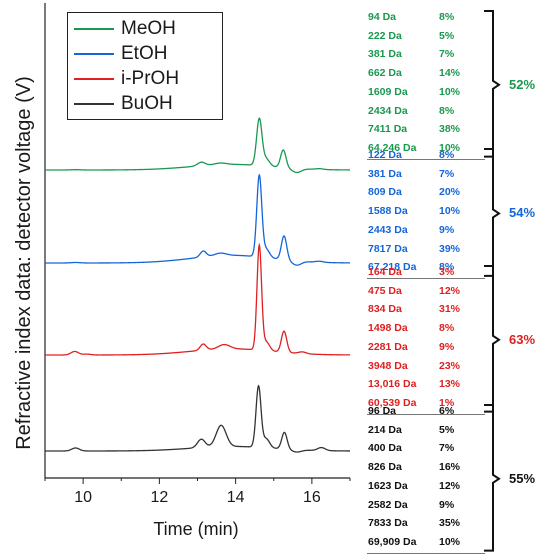 This screenshot has height=554, width=549. I want to click on legend-swatch-etoh, so click(94, 54).